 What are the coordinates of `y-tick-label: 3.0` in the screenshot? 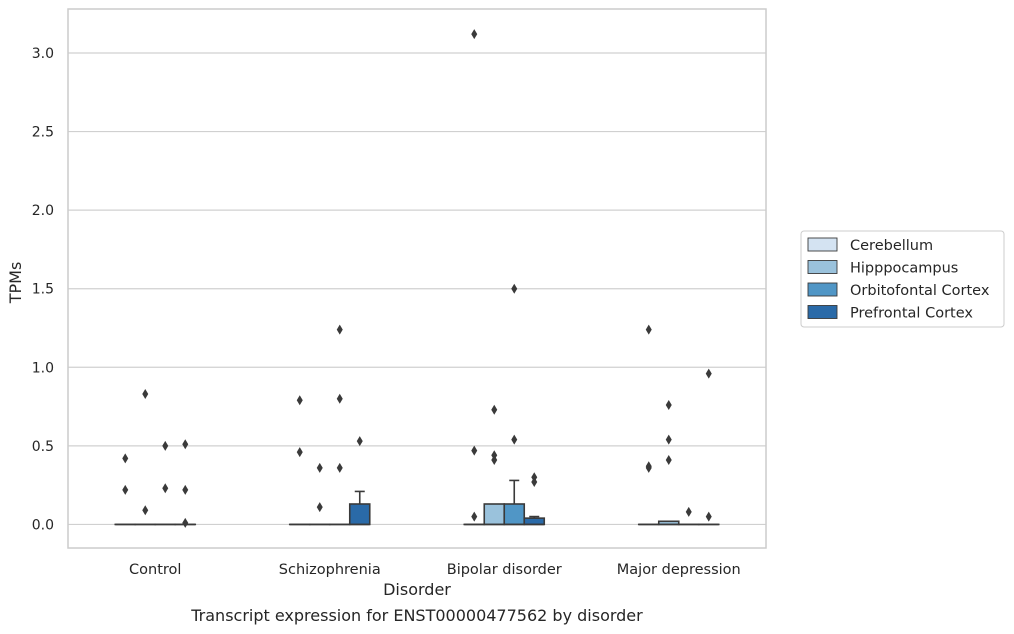 It's located at (43, 54).